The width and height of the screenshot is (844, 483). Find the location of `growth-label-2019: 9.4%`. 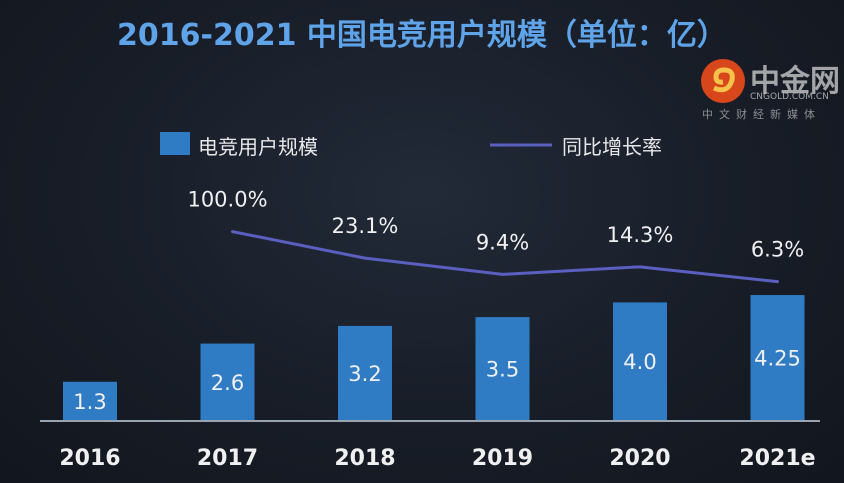

growth-label-2019: 9.4% is located at coordinates (502, 242).